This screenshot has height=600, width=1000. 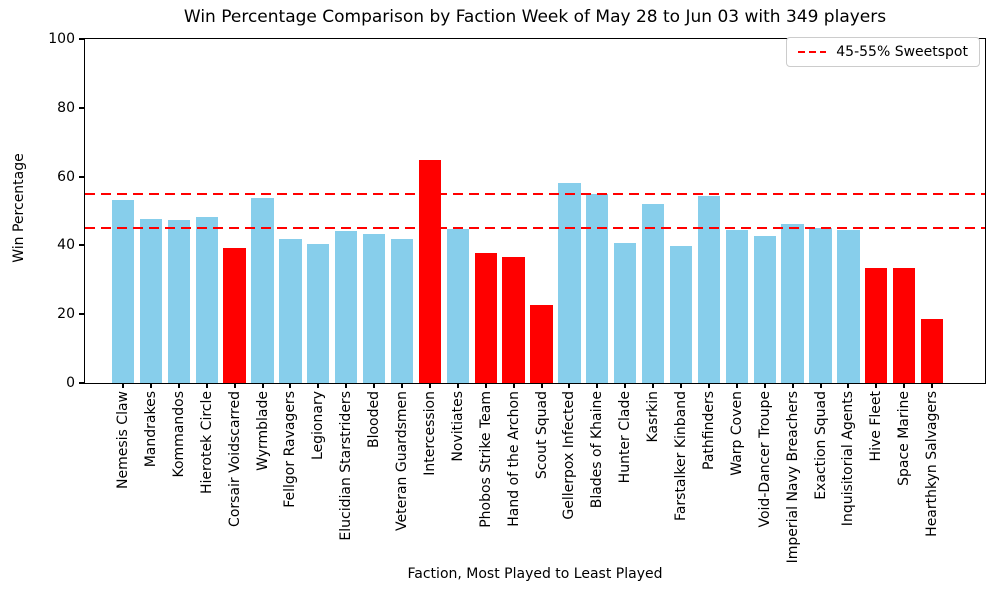 What do you see at coordinates (792, 477) in the screenshot?
I see `x-tick-label: Imperial Navy Breachers` at bounding box center [792, 477].